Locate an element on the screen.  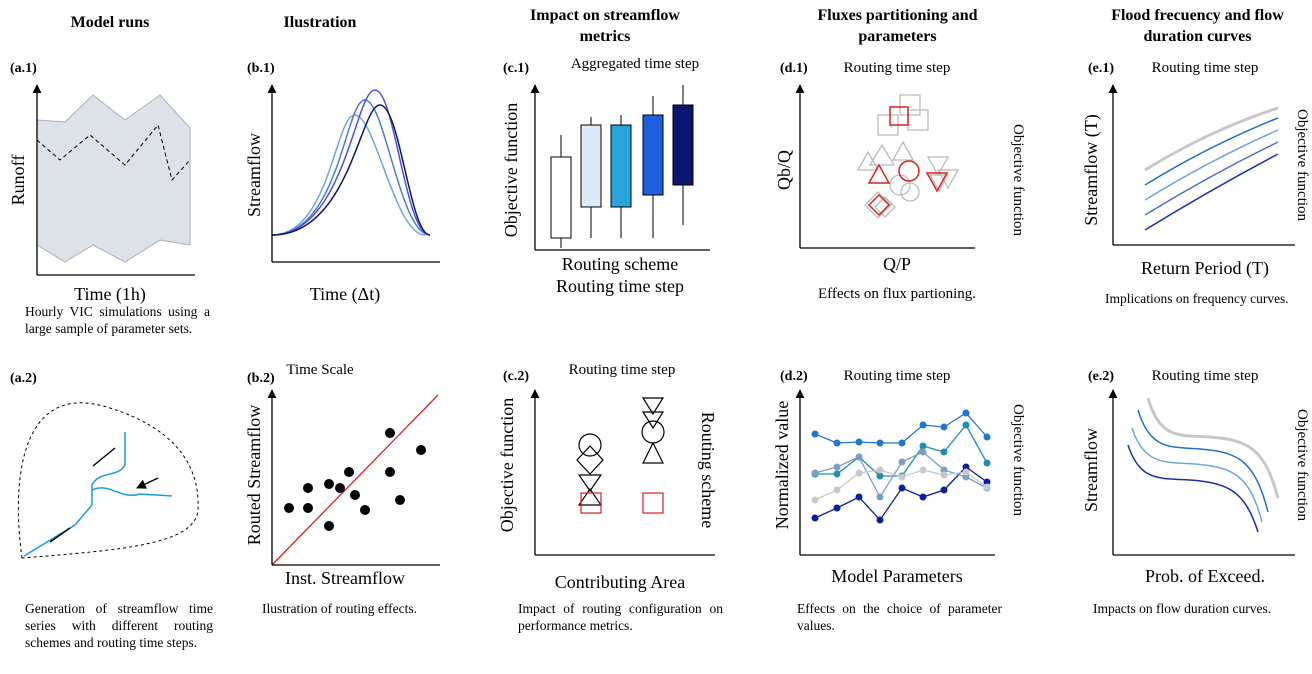
right-label: Routing scheme is located at coordinates (708, 470).